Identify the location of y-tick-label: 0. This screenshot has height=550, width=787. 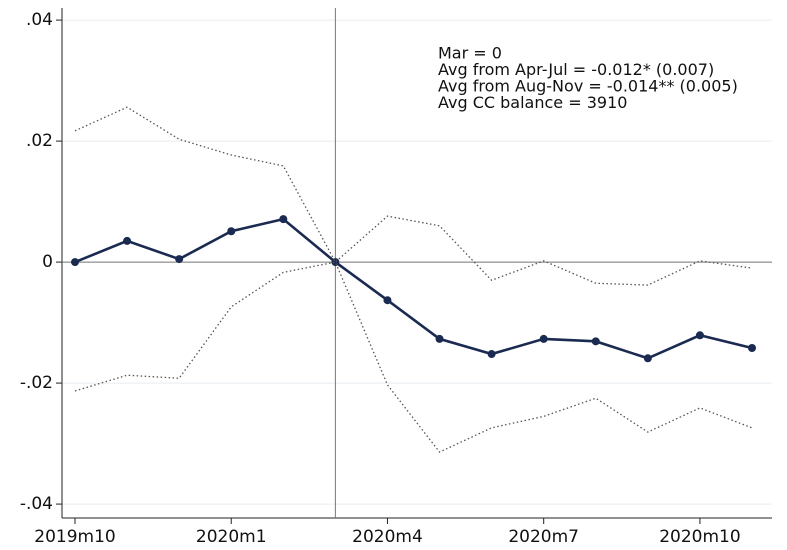
(47, 262).